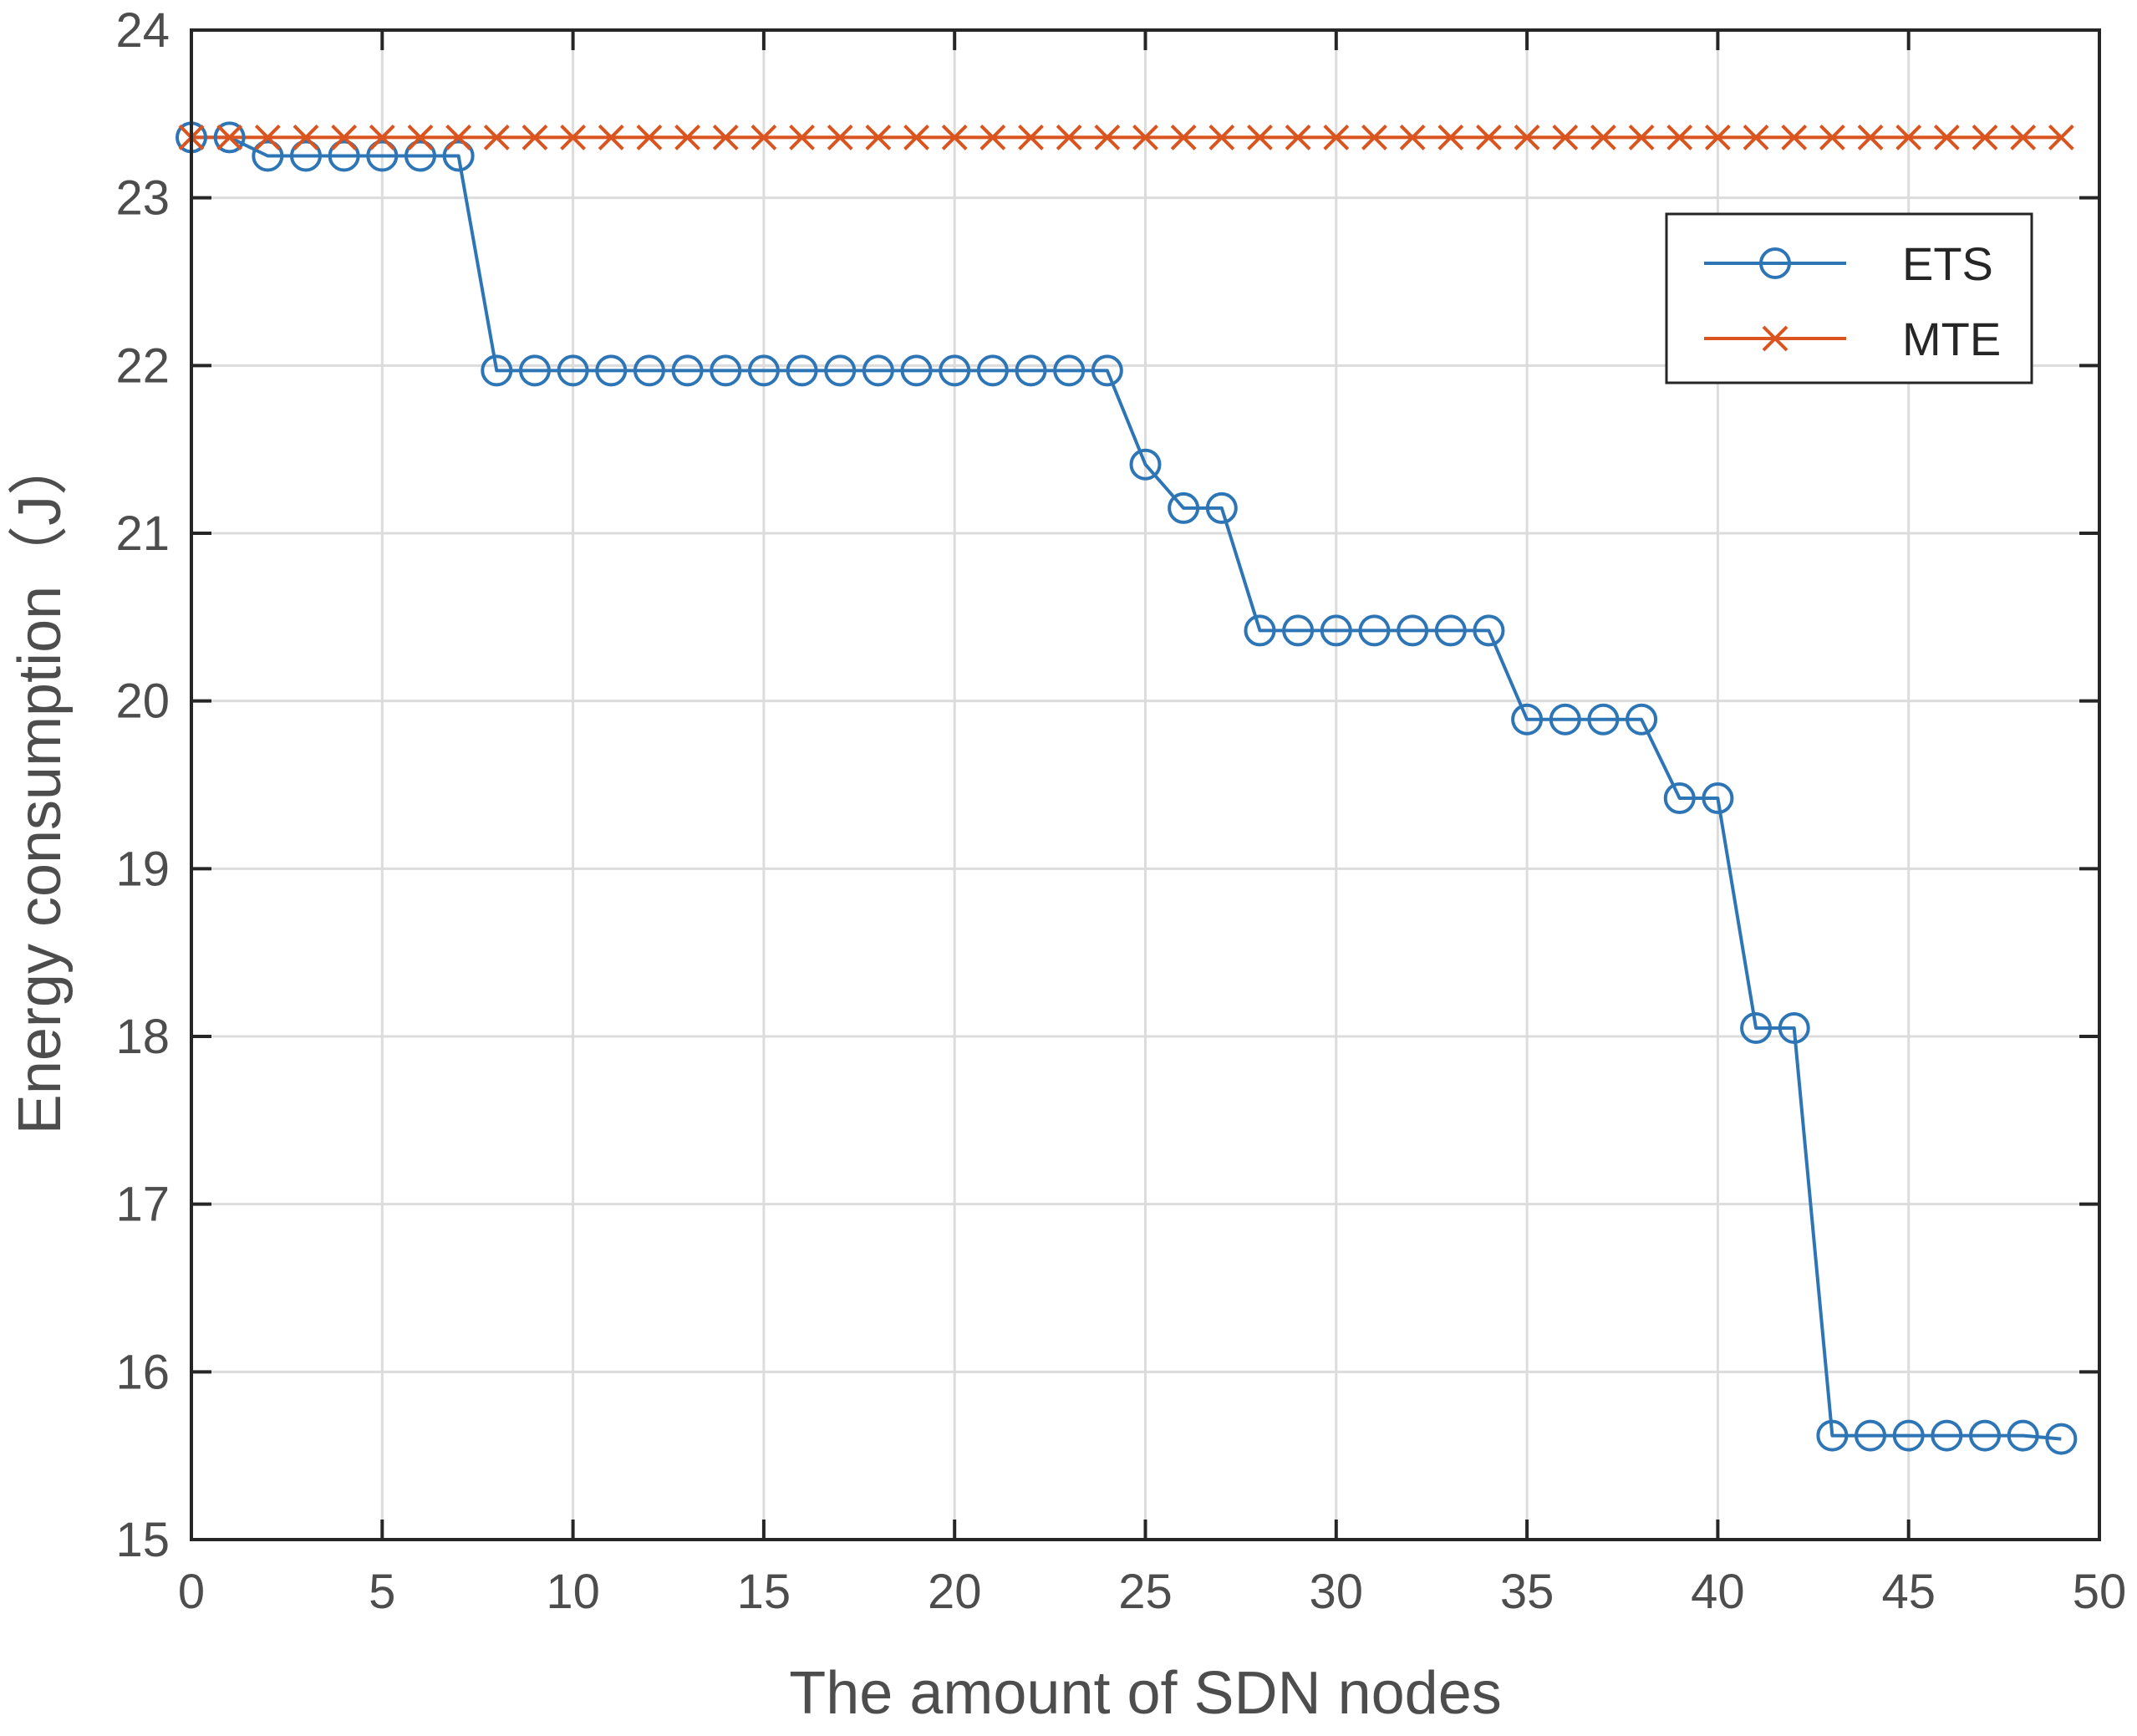  What do you see at coordinates (142, 198) in the screenshot?
I see `y-tick-label: 23` at bounding box center [142, 198].